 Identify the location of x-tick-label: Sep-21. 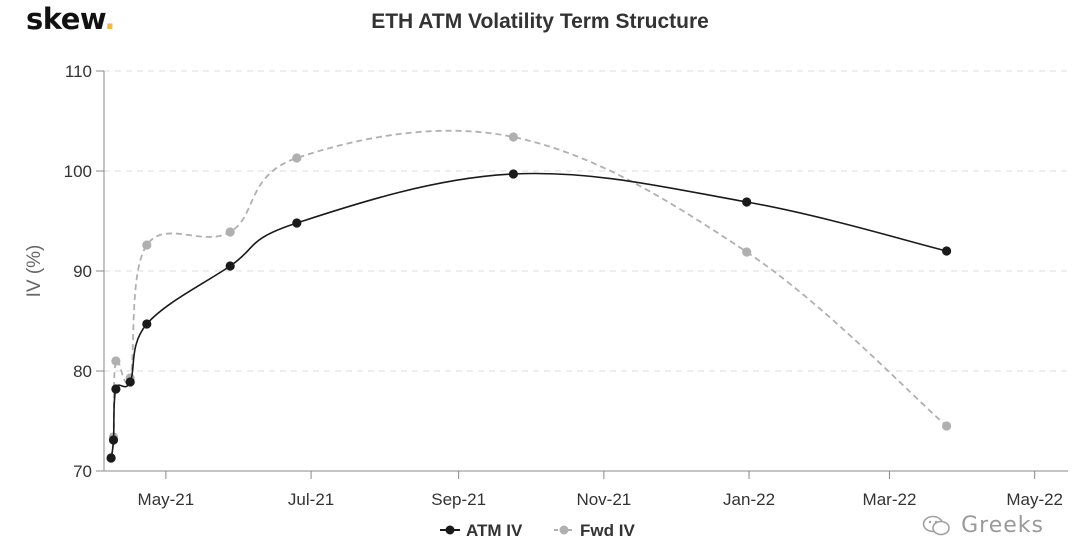
(458, 499).